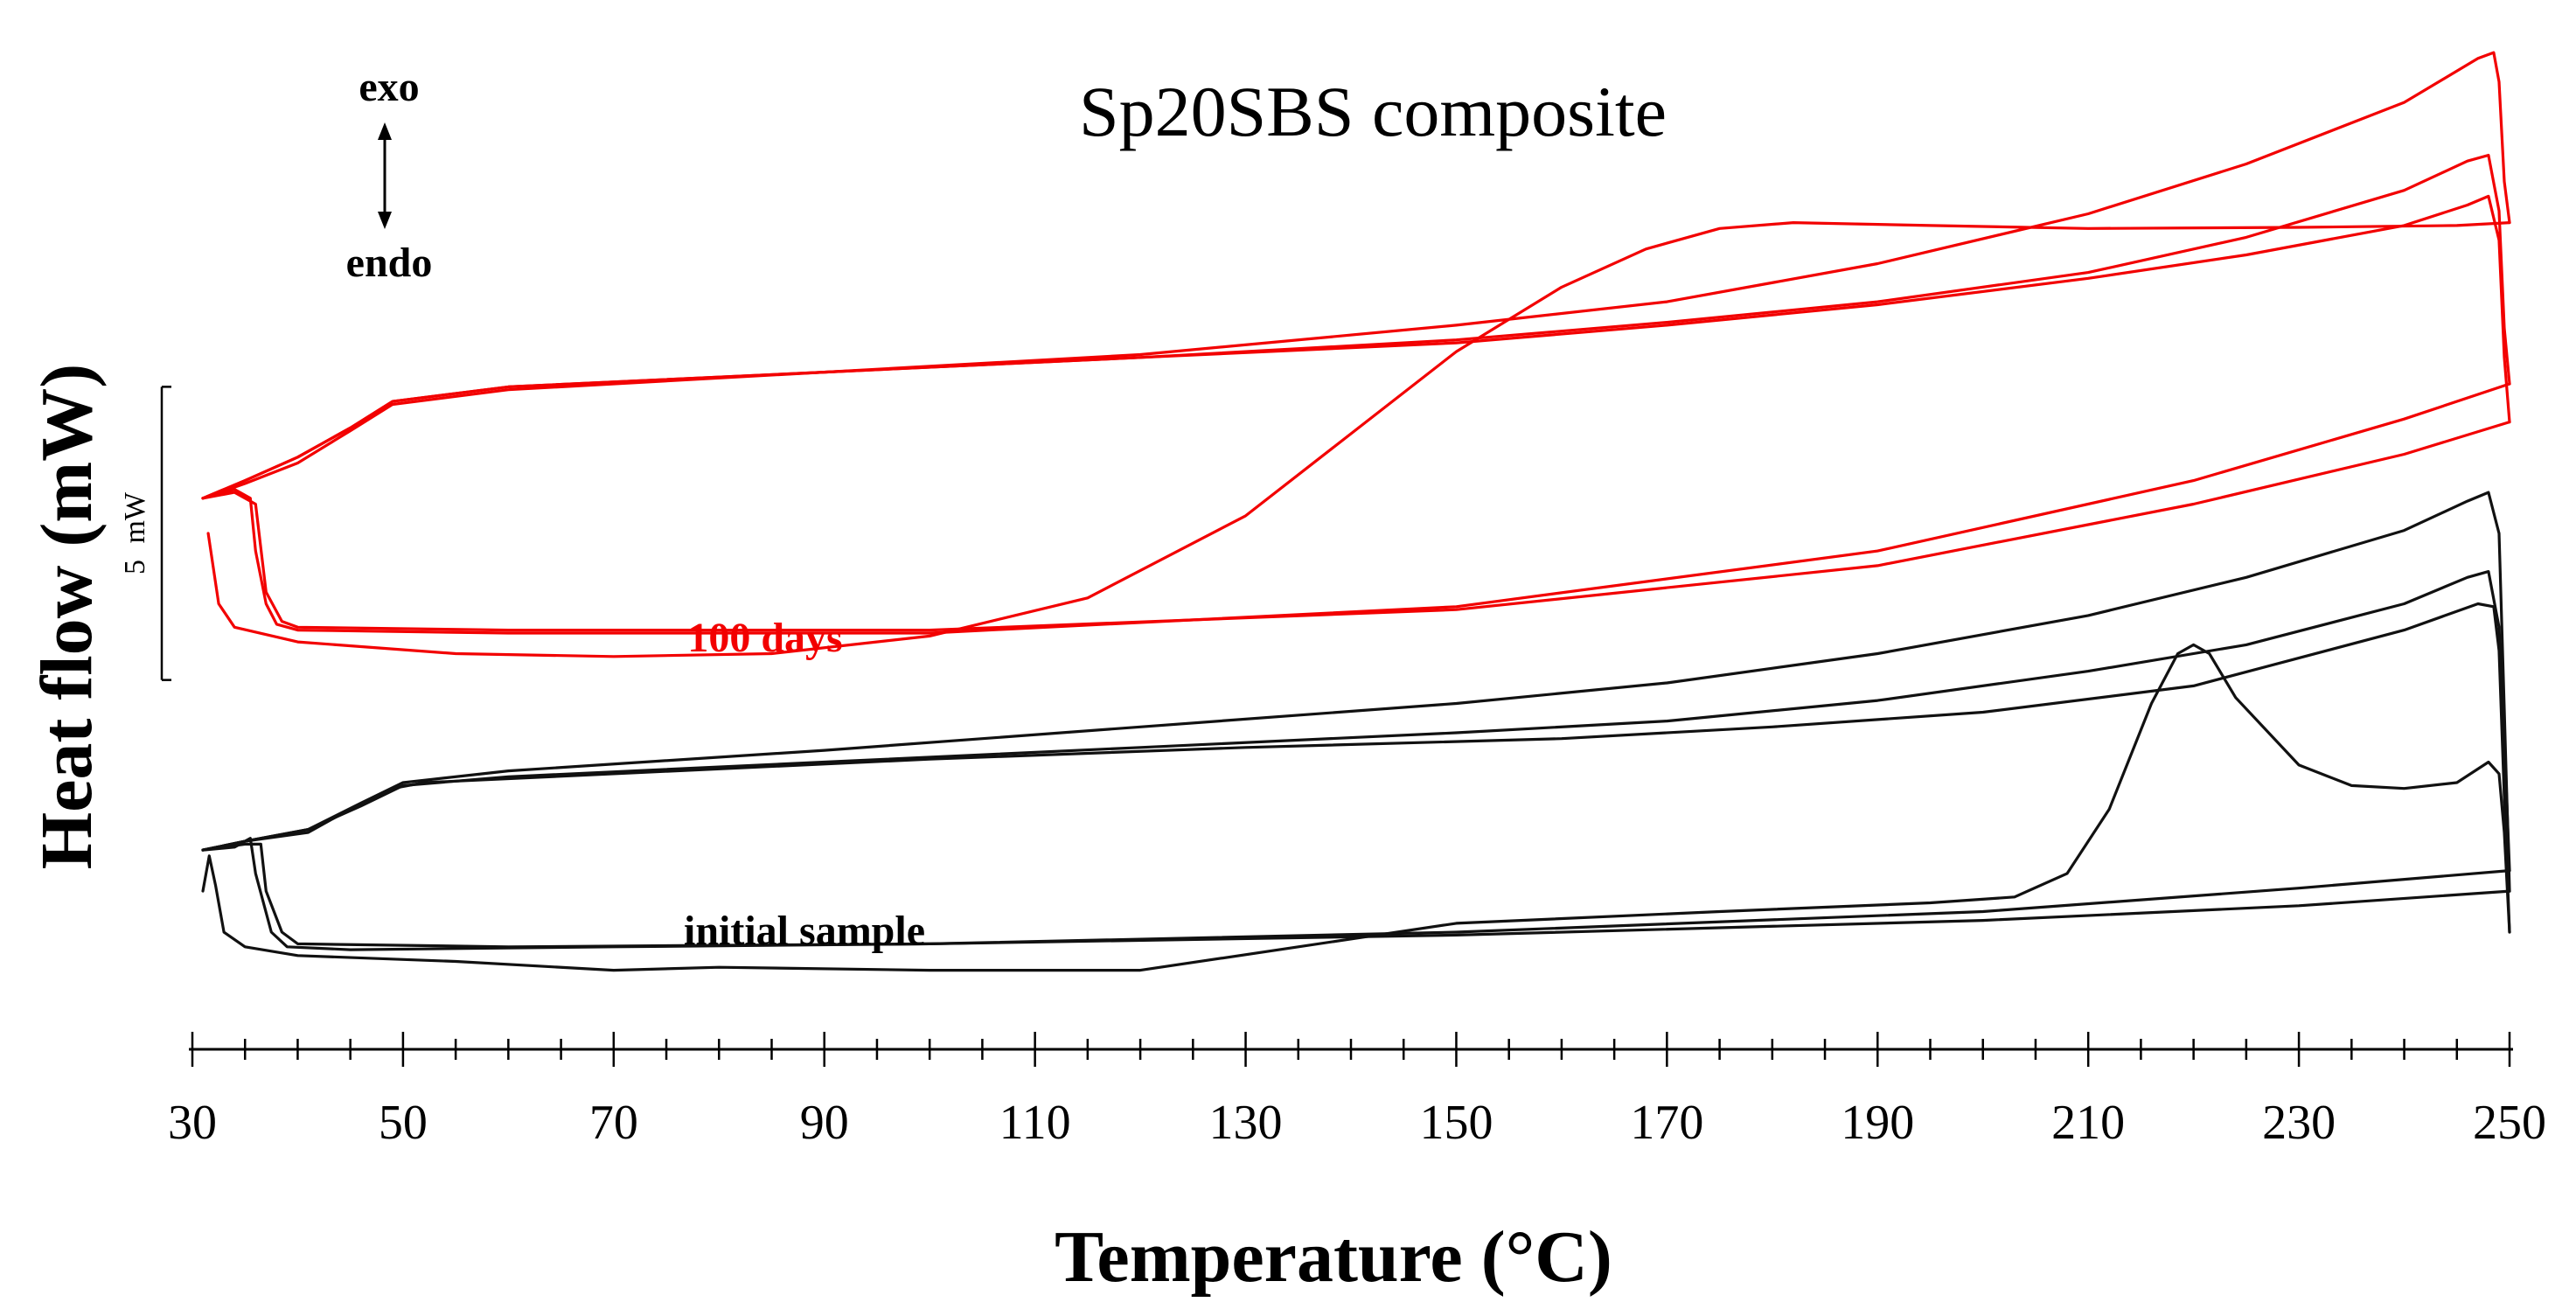  I want to click on chart-title: Sp20SBS composite, so click(1373, 112).